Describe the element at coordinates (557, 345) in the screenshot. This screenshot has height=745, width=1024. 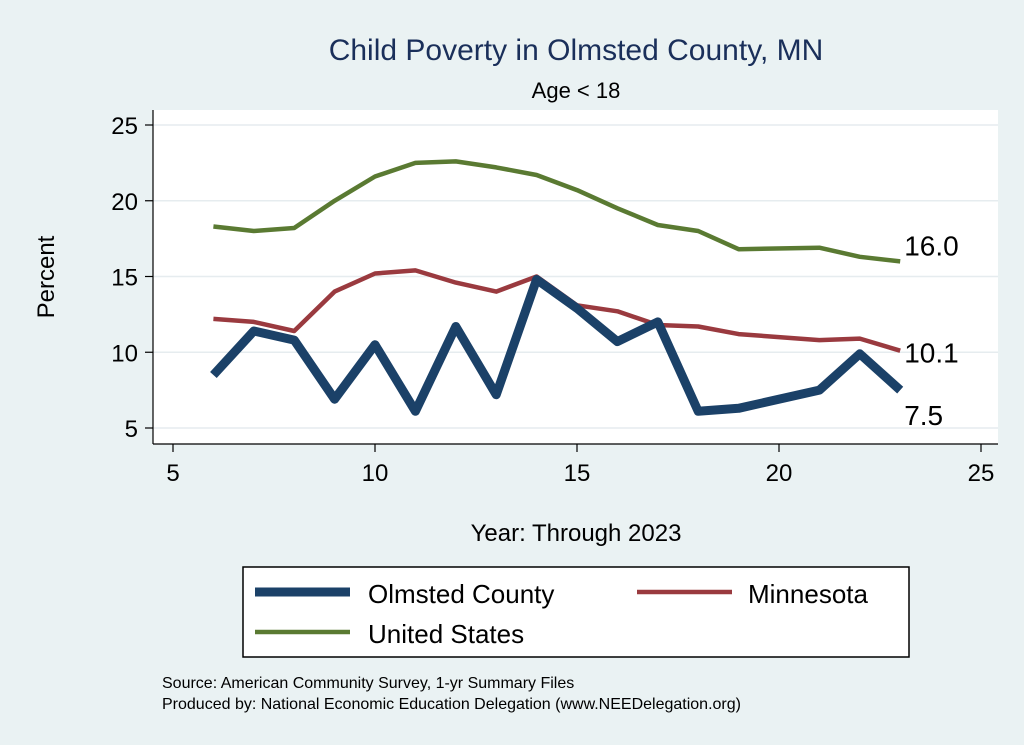
I see `series-line-olmsted-county` at that location.